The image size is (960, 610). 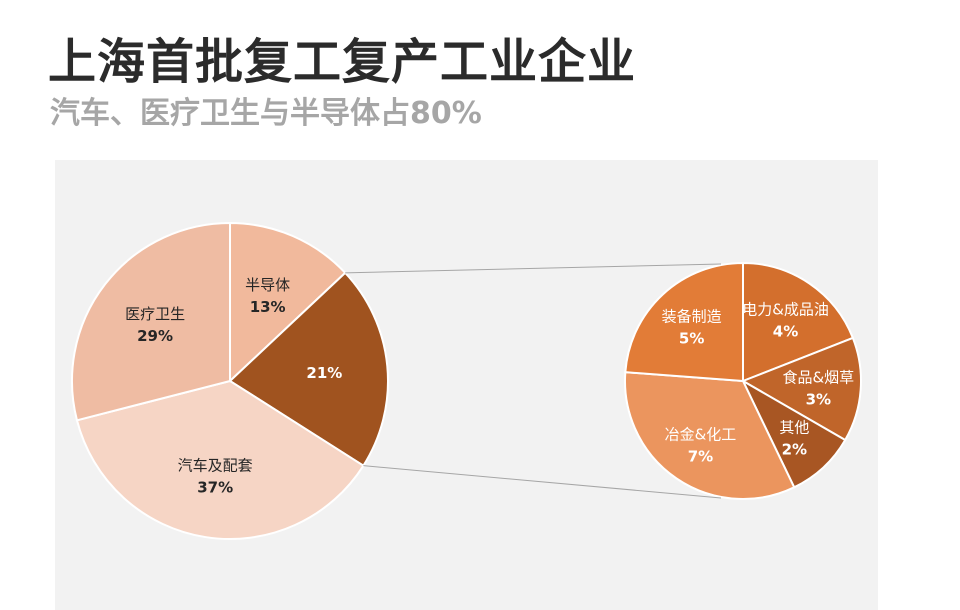 What do you see at coordinates (155, 336) in the screenshot?
I see `slice-value-label: 29%` at bounding box center [155, 336].